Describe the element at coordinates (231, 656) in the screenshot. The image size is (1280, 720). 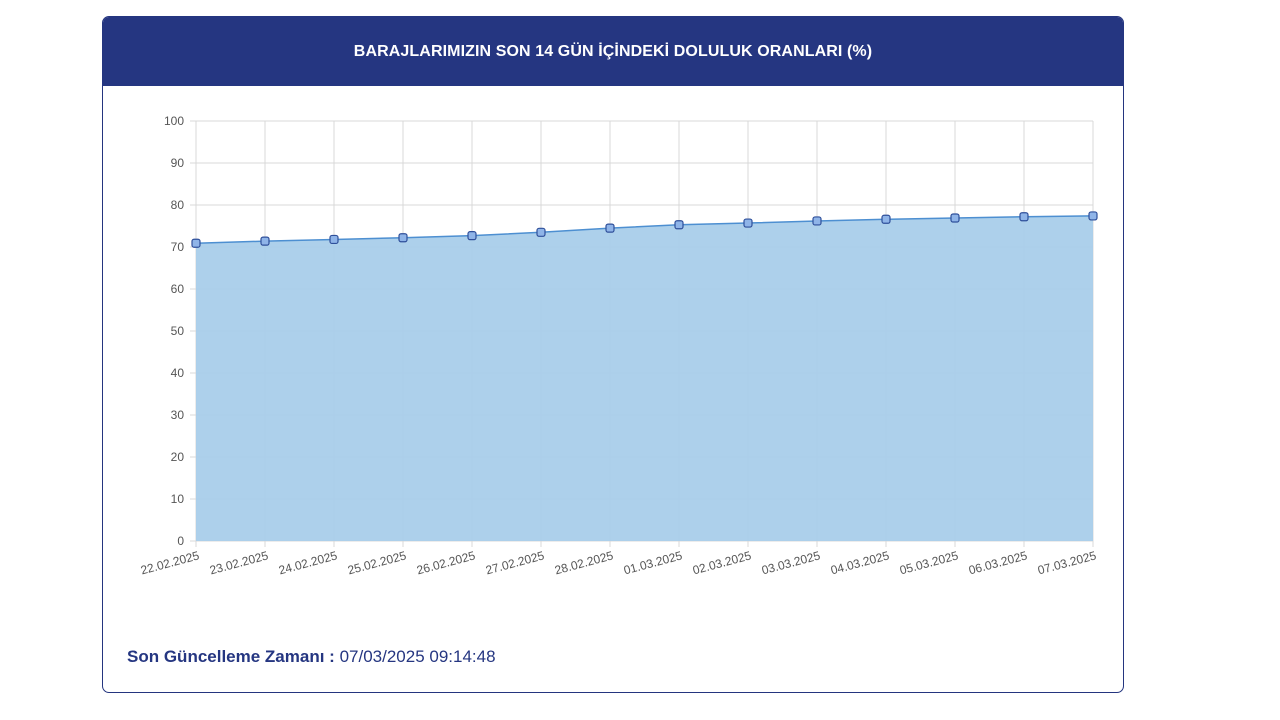
I see `last-update-label: Son Güncelleme Zamanı :` at that location.